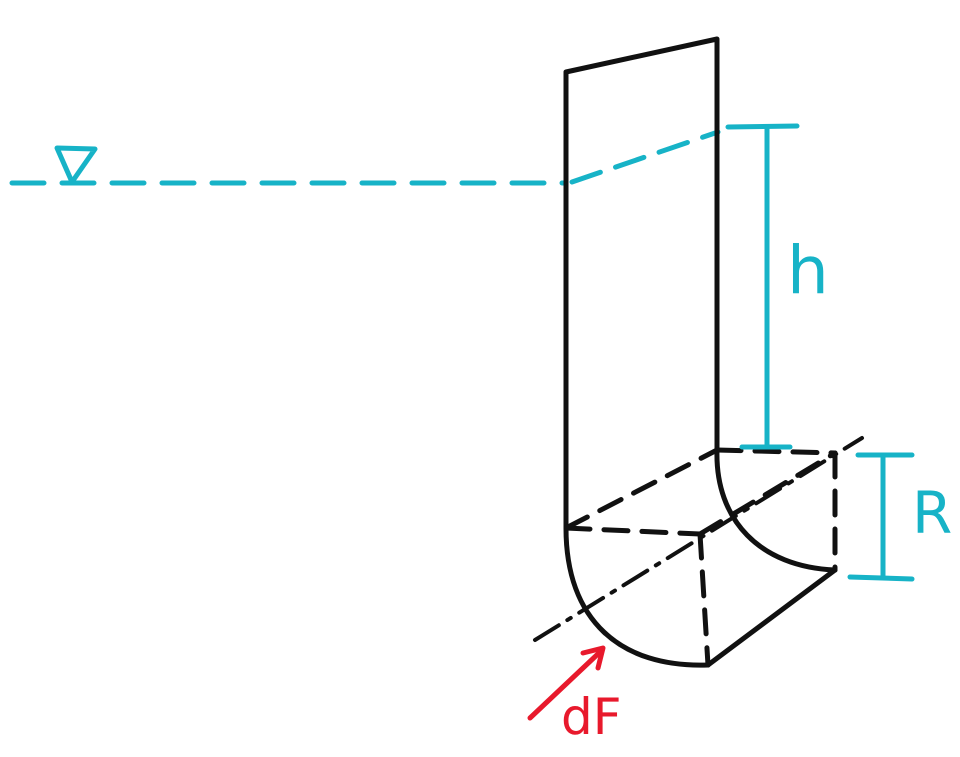 This screenshot has height=757, width=960. Describe the element at coordinates (881, 517) in the screenshot. I see `radius-dimension` at that location.